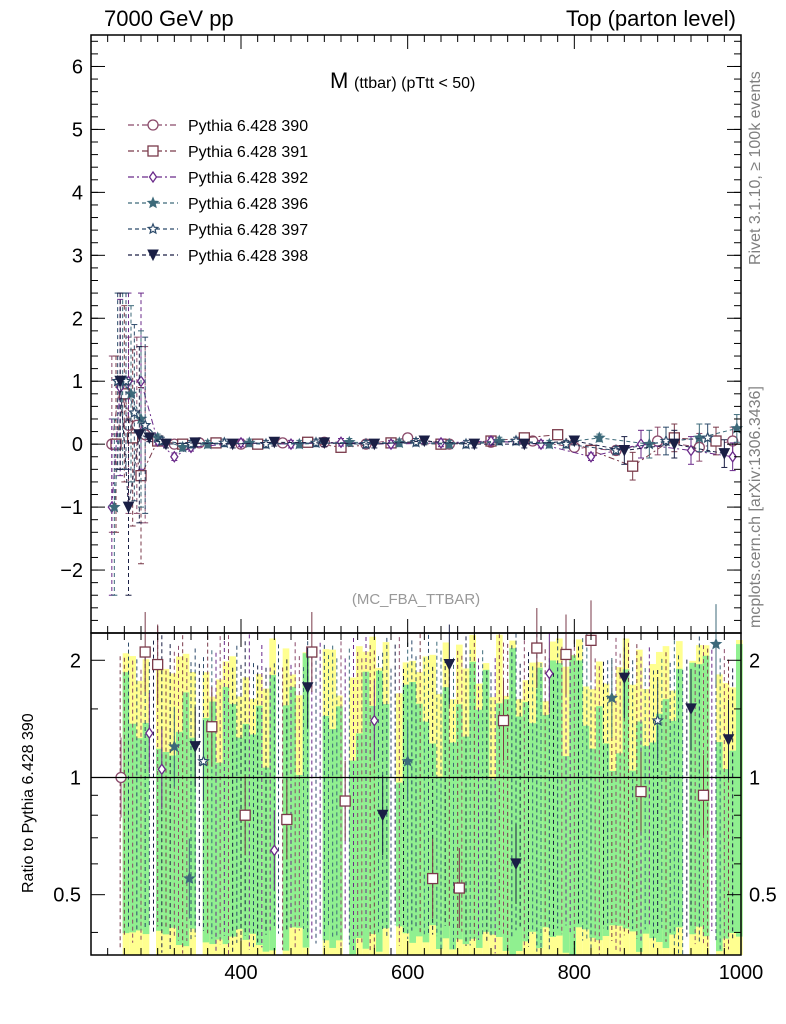 This screenshot has height=1024, width=786. Describe the element at coordinates (763, 896) in the screenshot. I see `ratio-y-tick-label-right: 0.5` at that location.